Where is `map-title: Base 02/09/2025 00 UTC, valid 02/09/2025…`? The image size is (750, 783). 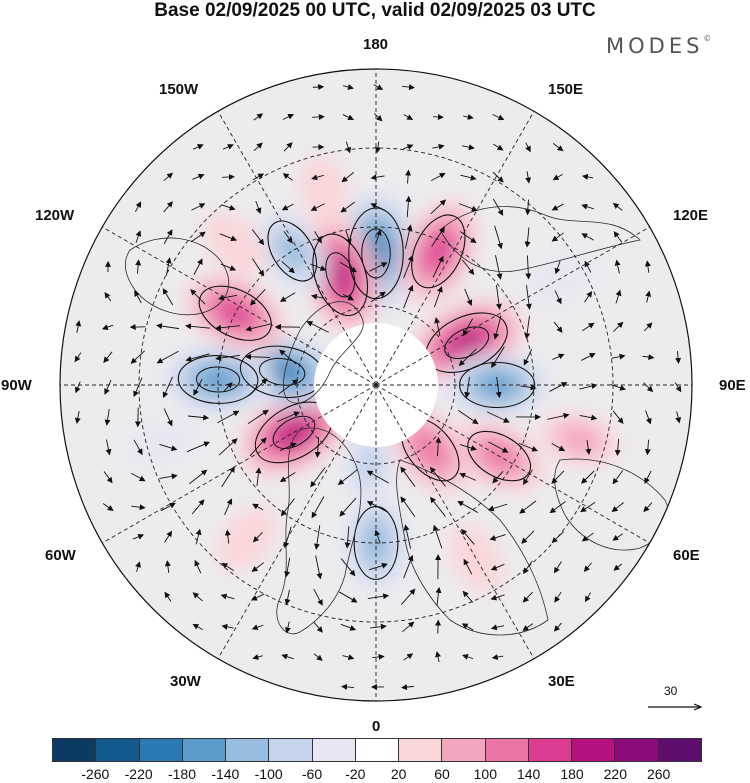 map-title: Base 02/09/2025 00 UTC, valid 02/09/2025… is located at coordinates (375, 10).